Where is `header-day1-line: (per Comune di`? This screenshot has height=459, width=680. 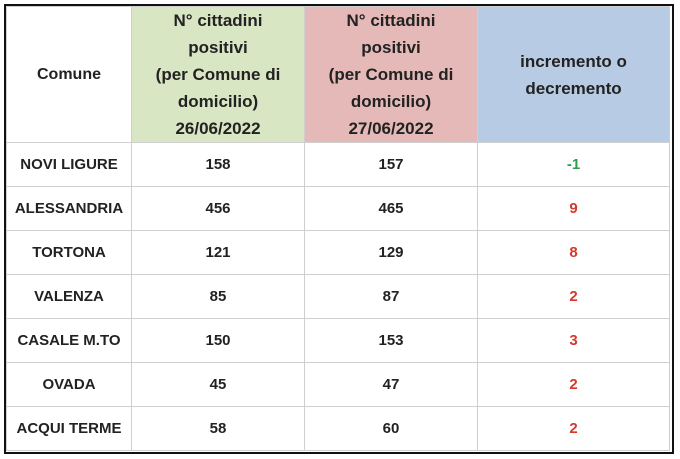 header-day1-line: (per Comune di is located at coordinates (218, 74).